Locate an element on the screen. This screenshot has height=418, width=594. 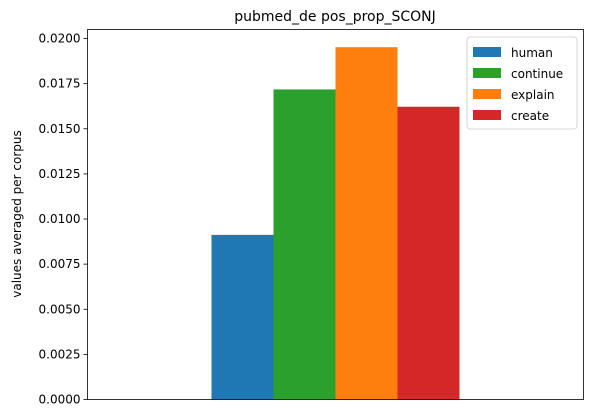
y-axis-label: values averaged per corpus is located at coordinates (17, 214).